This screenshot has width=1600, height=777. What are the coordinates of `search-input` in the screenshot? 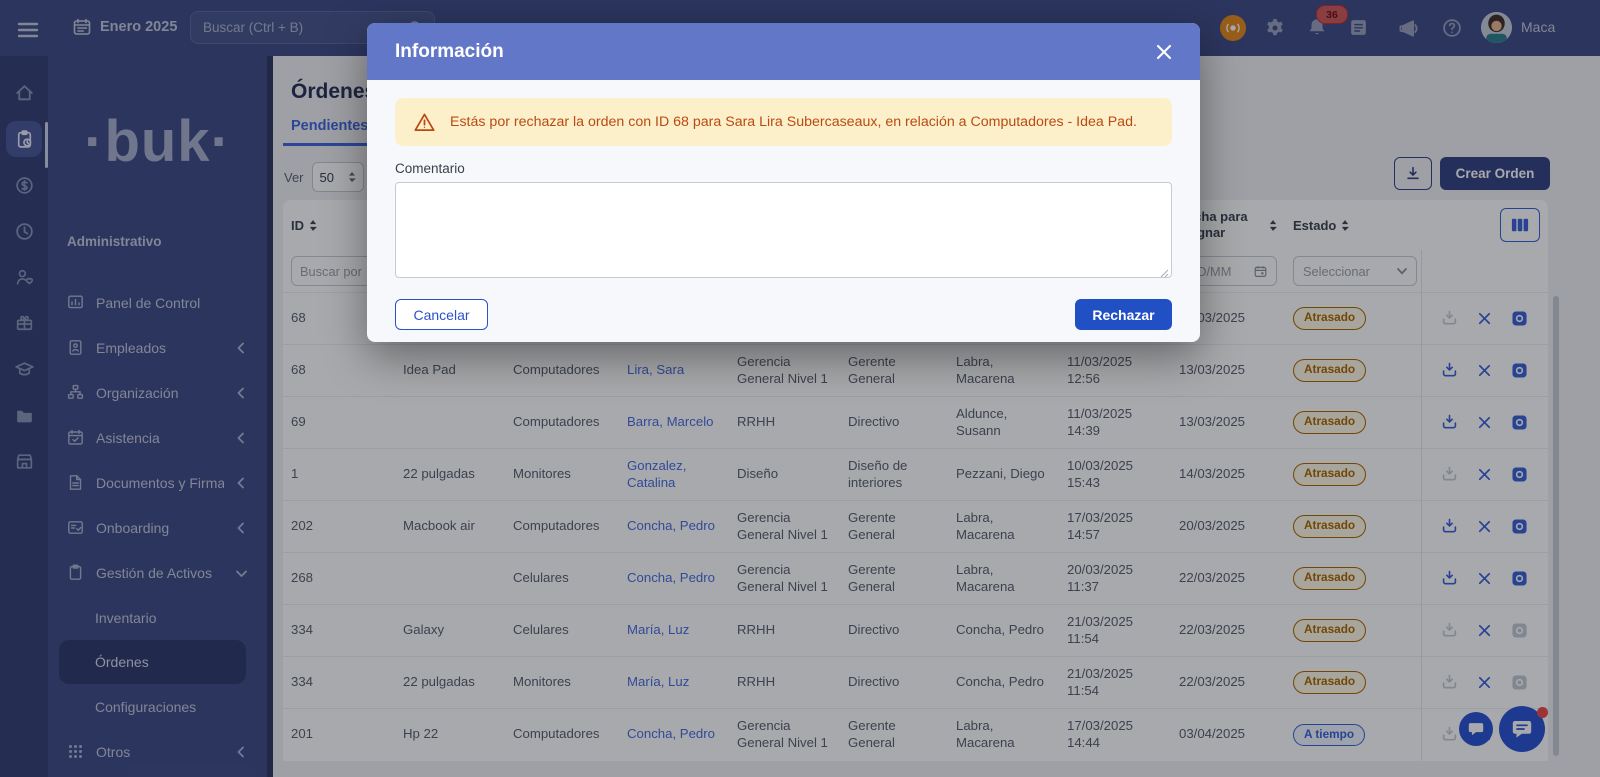 It's located at (304, 27).